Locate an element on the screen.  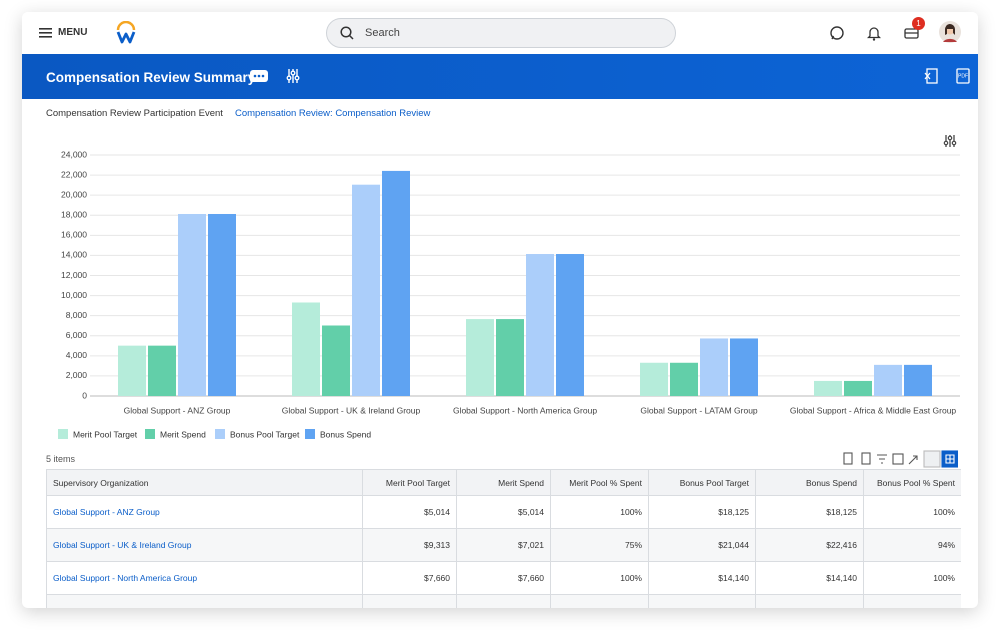
column-header: Bonus Spend is located at coordinates (809, 482).